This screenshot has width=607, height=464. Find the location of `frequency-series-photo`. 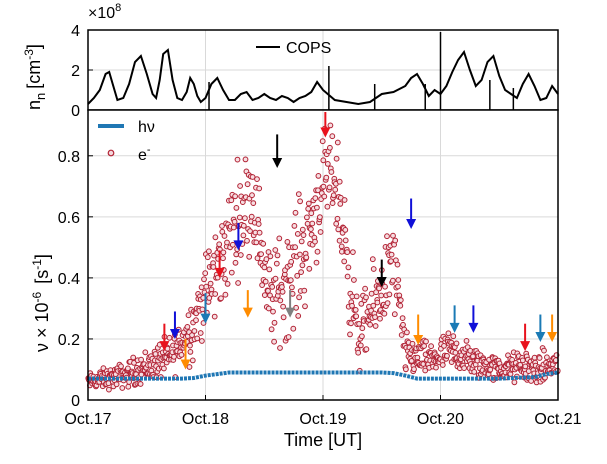

frequency-series-photo is located at coordinates (323, 375).